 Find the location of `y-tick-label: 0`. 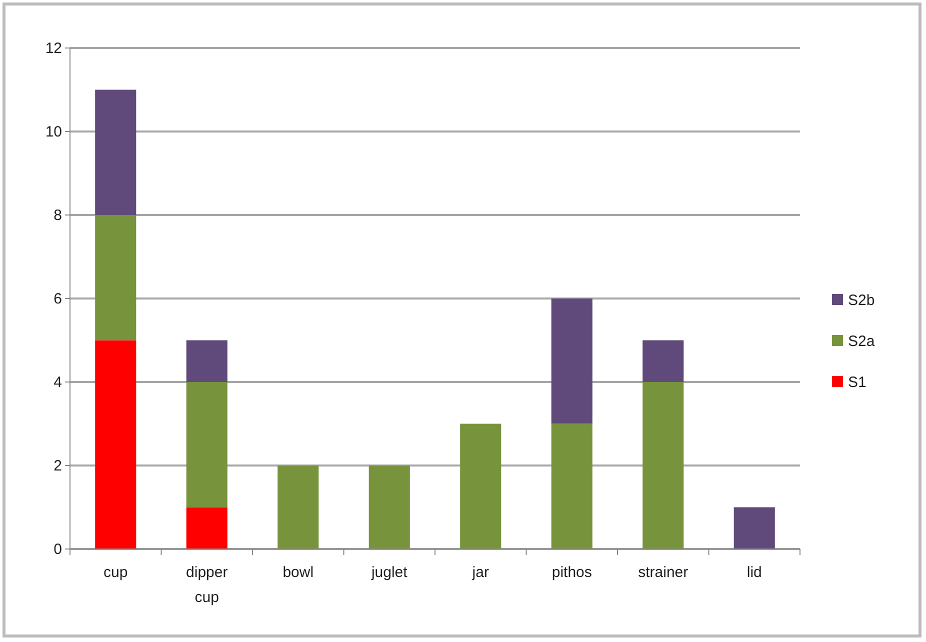

y-tick-label: 0 is located at coordinates (58, 549).